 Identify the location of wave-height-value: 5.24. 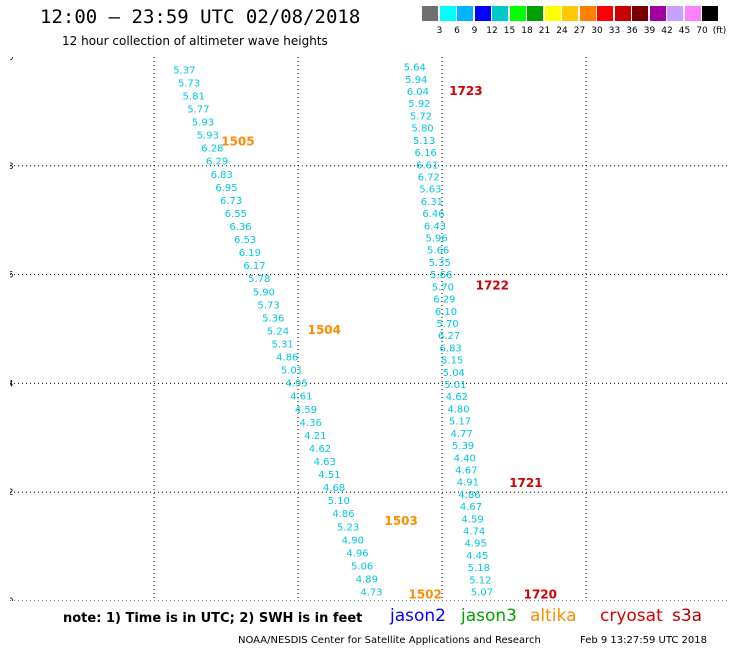
(278, 331).